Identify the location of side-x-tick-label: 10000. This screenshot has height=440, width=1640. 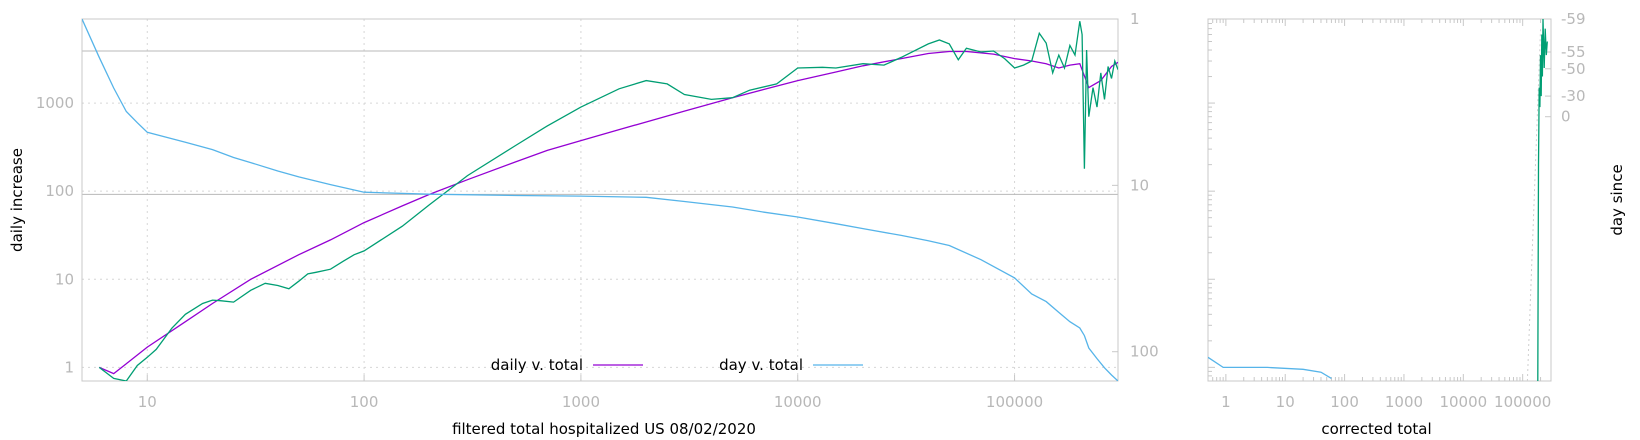
(1463, 402).